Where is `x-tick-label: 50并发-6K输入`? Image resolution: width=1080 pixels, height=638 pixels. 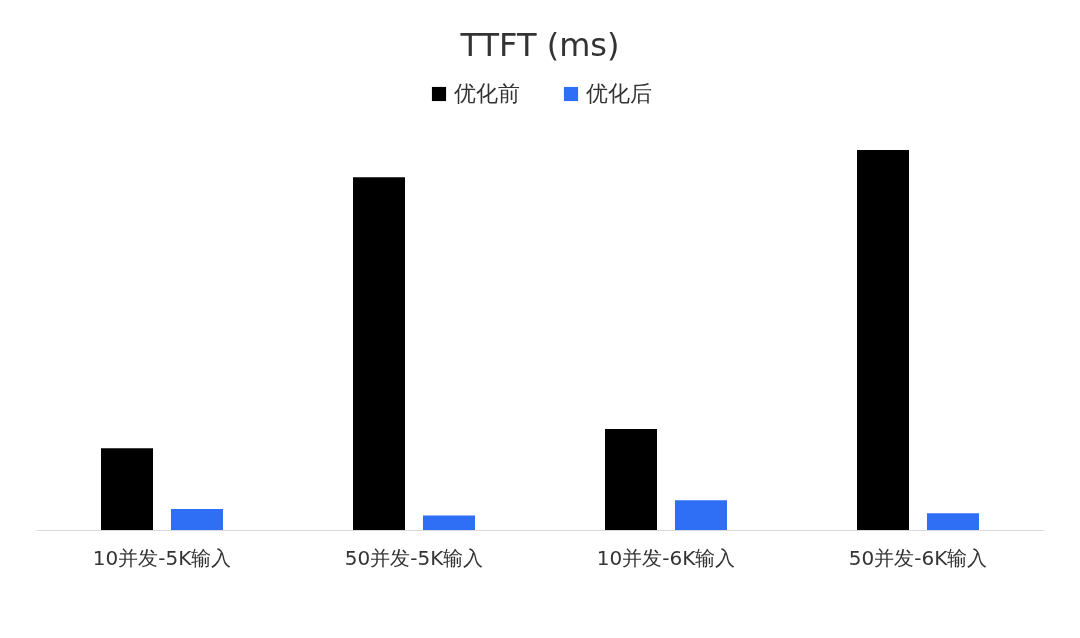
x-tick-label: 50并发-6K输入 is located at coordinates (918, 557).